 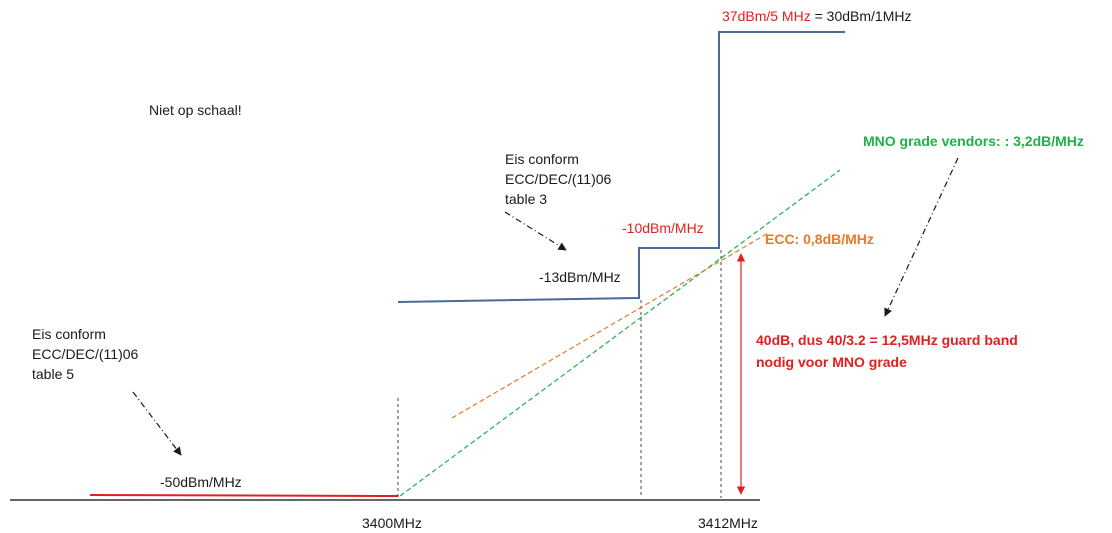 I want to click on level-minus50-label: -50dBm/MHz, so click(x=201, y=482).